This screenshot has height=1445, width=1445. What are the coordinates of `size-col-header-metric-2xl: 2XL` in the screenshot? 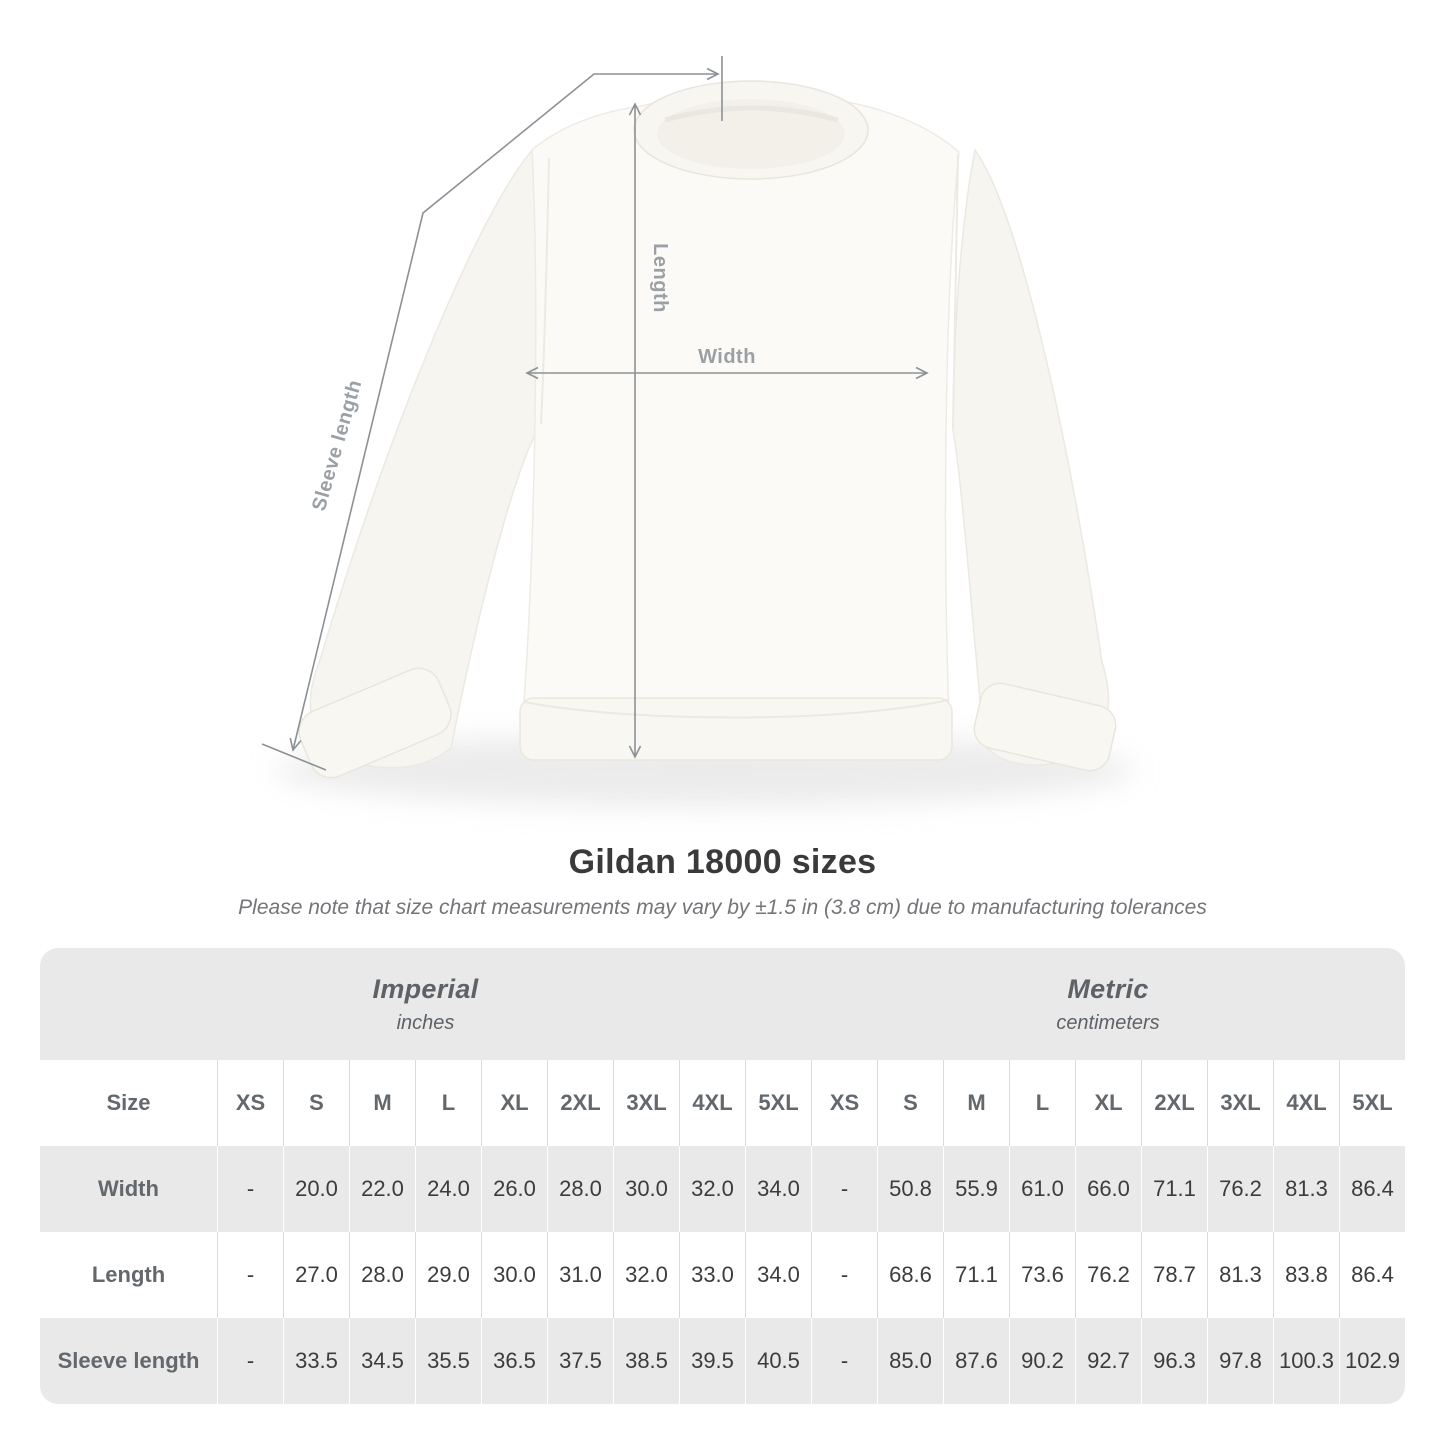 It's located at (1174, 1103).